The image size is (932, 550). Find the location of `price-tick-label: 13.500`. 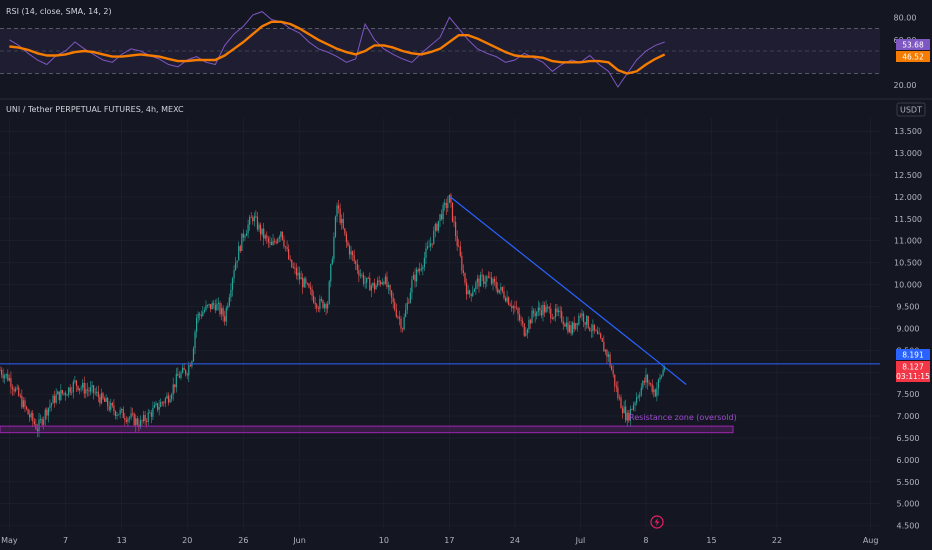

price-tick-label: 13.500 is located at coordinates (908, 131).